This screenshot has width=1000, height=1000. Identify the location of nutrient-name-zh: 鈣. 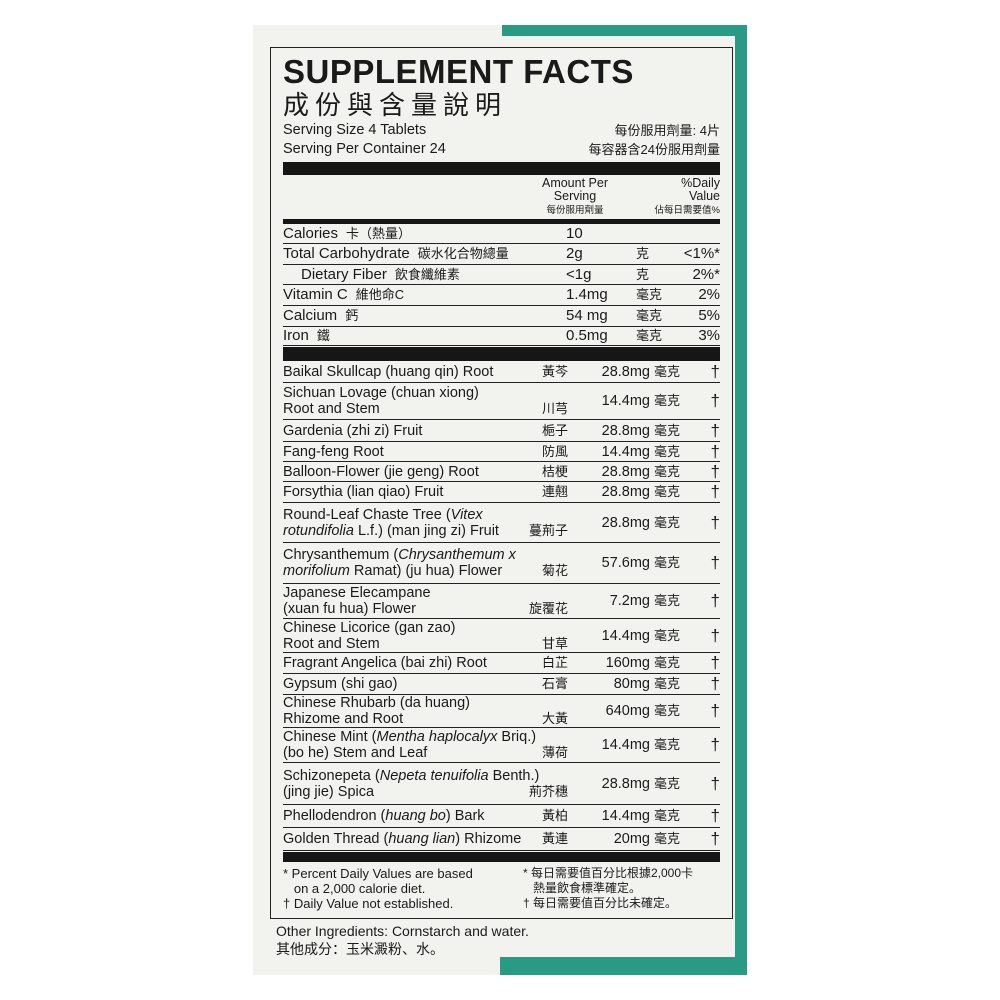
(352, 315).